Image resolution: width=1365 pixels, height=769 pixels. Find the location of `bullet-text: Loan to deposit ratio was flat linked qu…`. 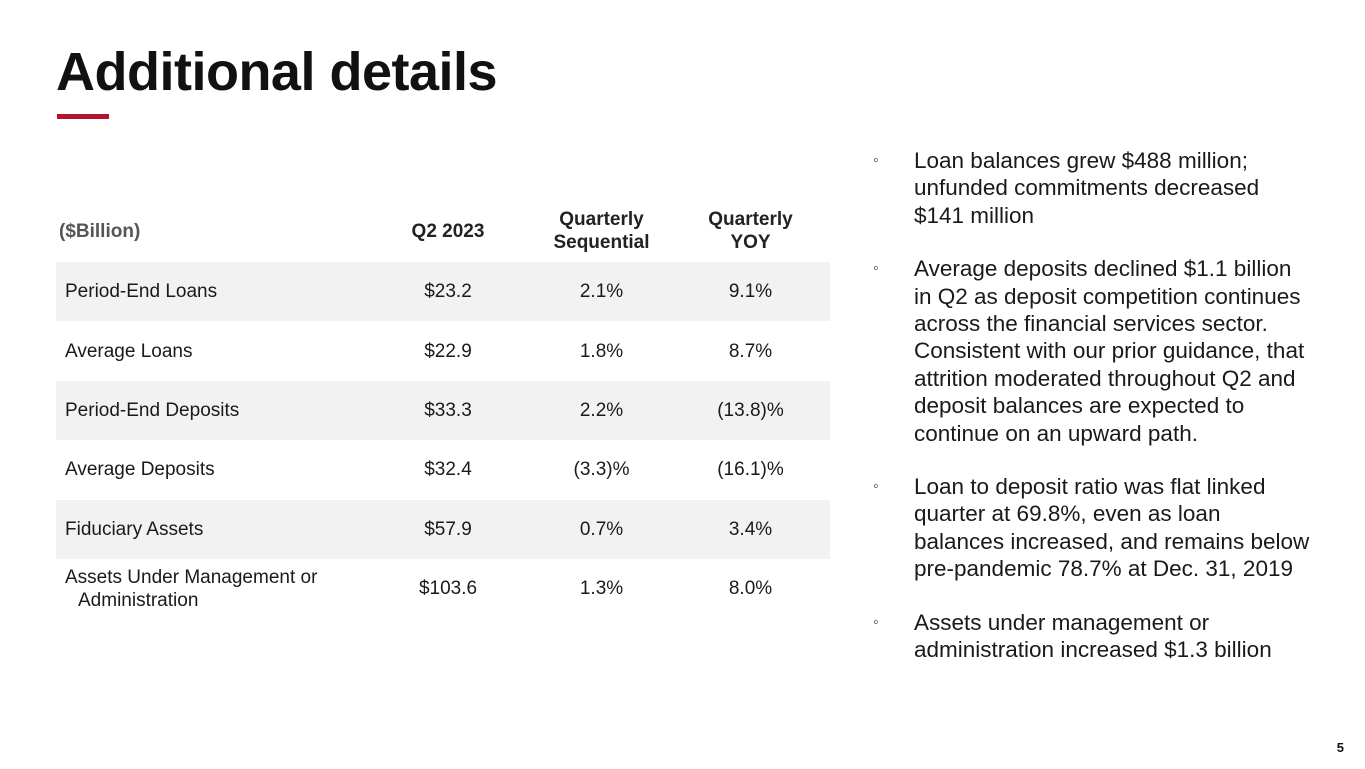

bullet-text: Loan to deposit ratio was flat linked qu… is located at coordinates (1112, 528).